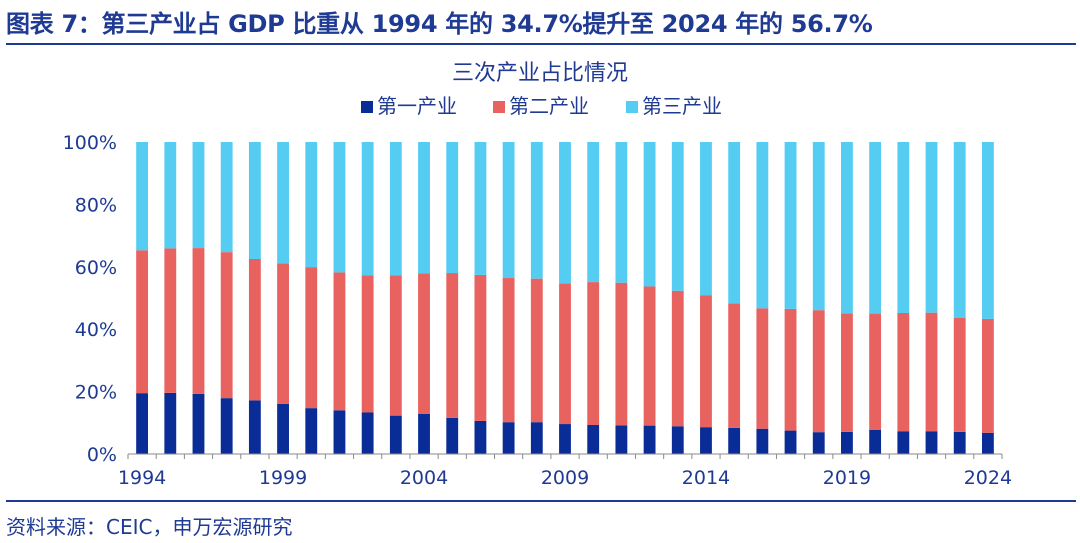  I want to click on x-tick-label: 2024, so click(988, 478).